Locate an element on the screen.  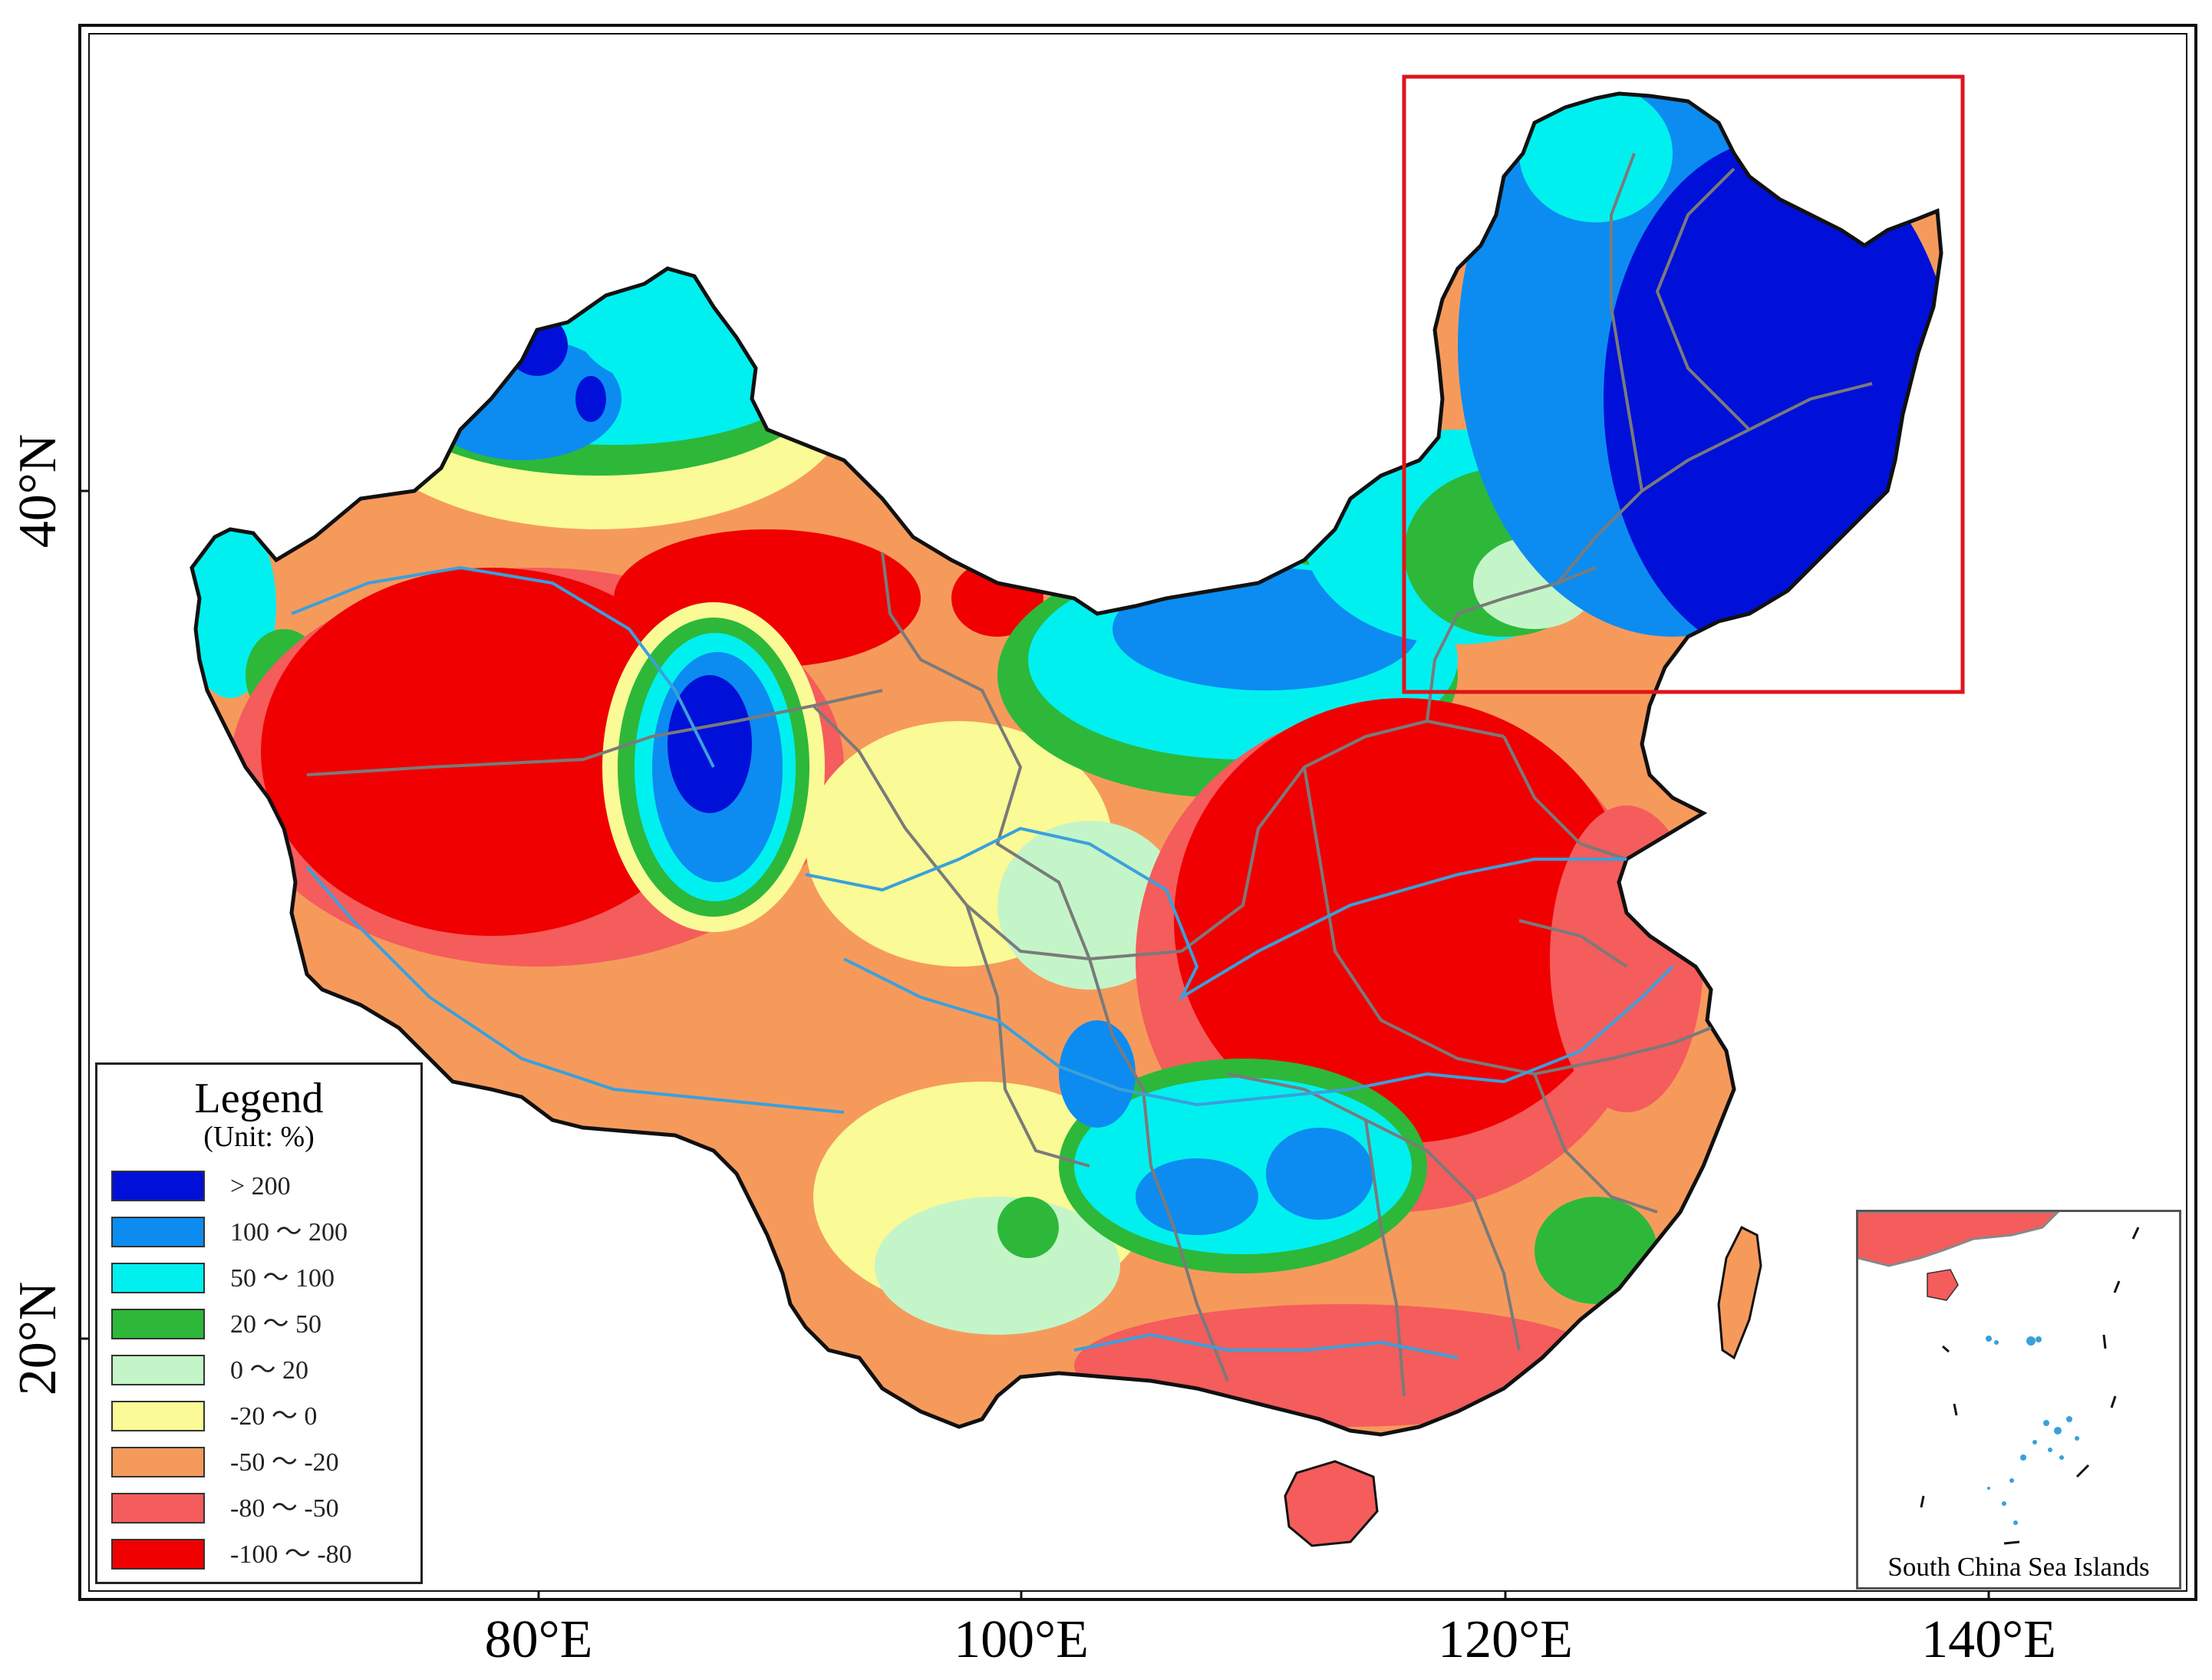
x-tick-120e: 120°E is located at coordinates (1505, 1639).